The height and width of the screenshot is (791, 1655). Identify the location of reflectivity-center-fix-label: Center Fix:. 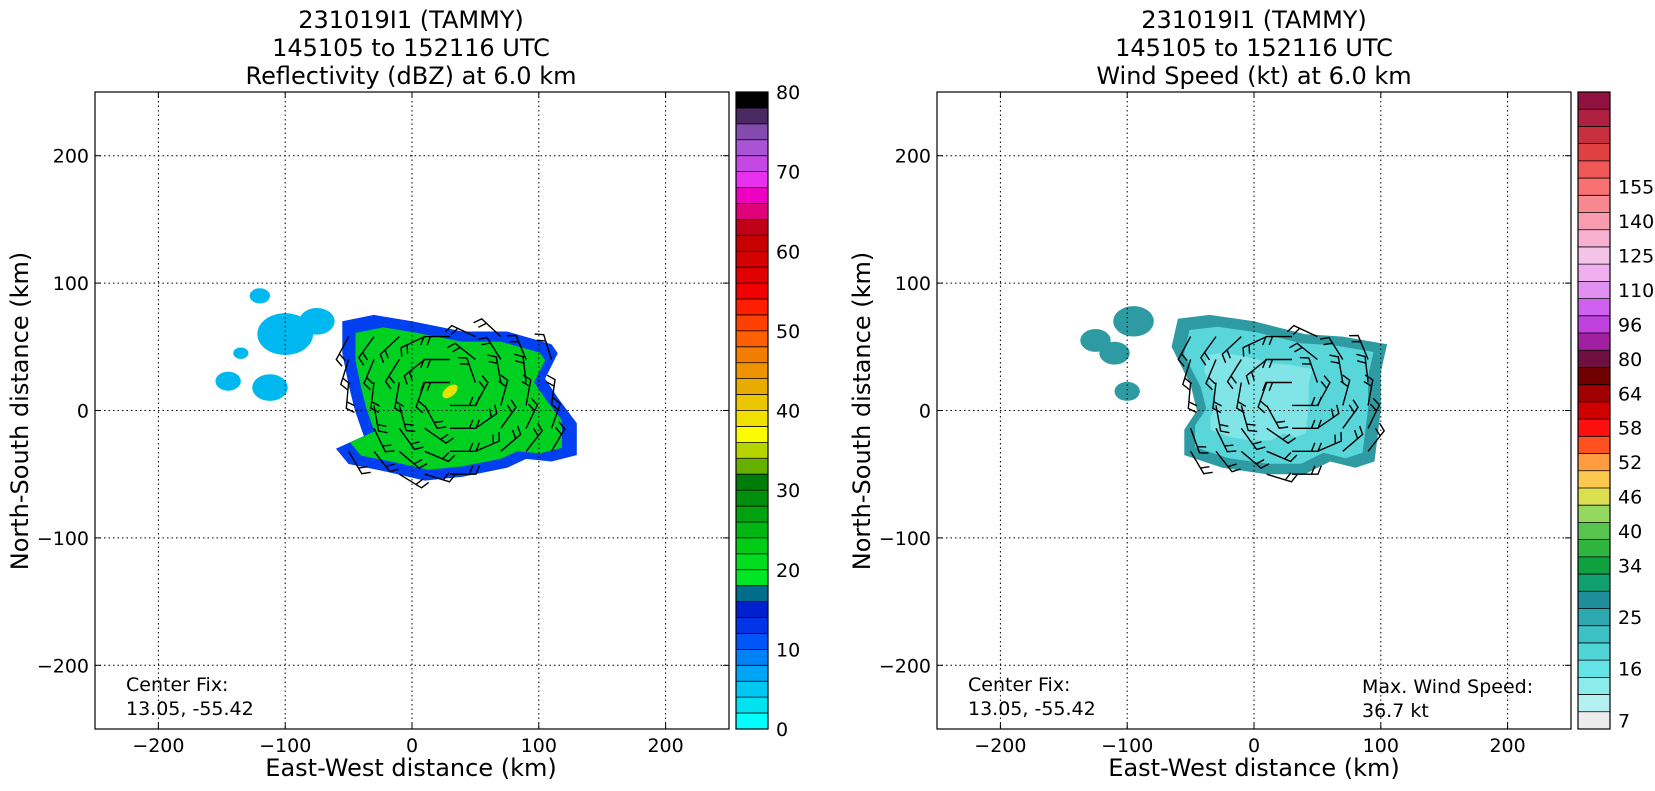
(177, 685).